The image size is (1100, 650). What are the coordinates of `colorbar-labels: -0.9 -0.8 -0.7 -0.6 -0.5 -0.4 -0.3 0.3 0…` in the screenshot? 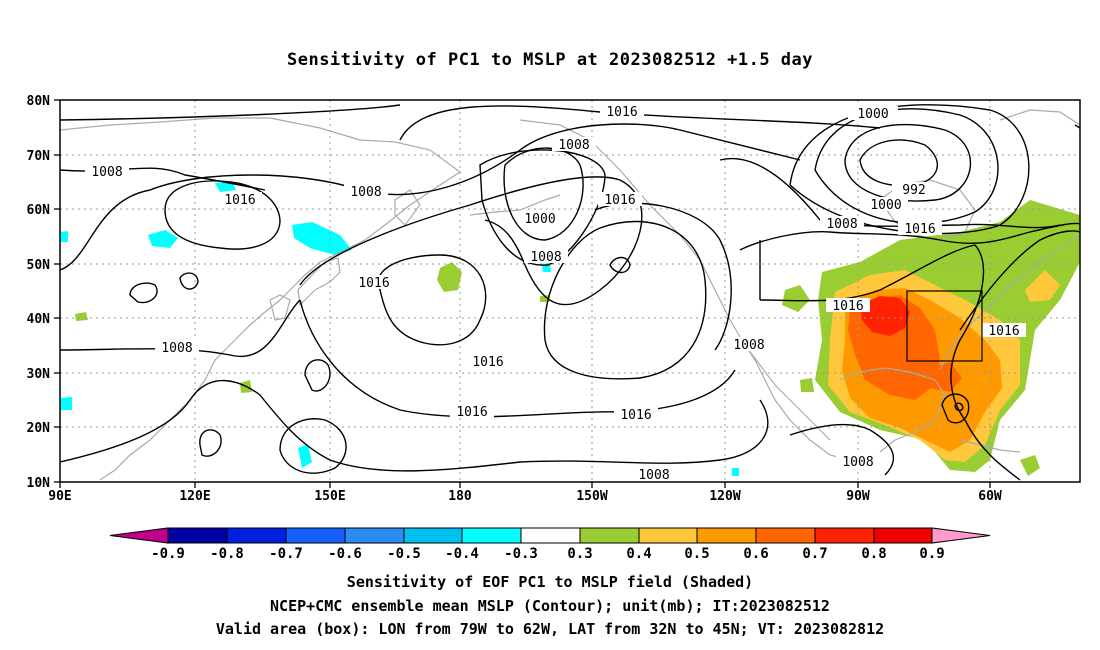 It's located at (548, 554).